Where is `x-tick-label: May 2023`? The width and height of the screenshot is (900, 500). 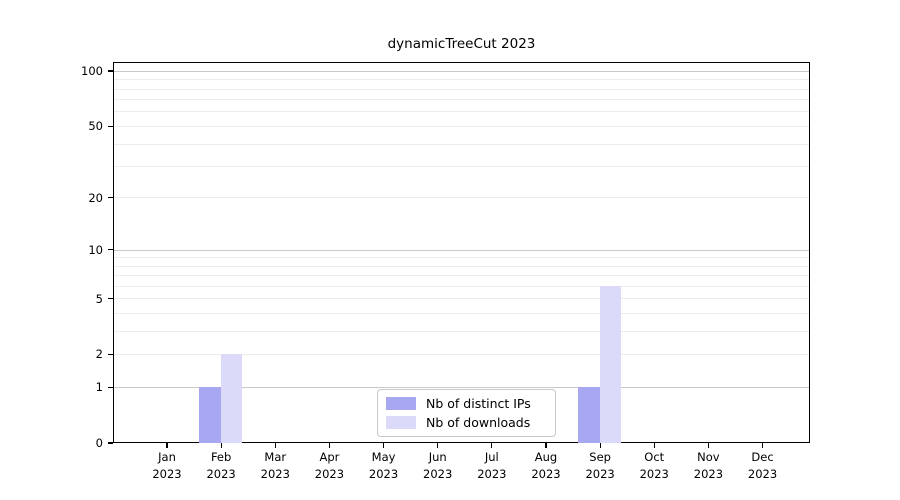
x-tick-label: May 2023 is located at coordinates (383, 465).